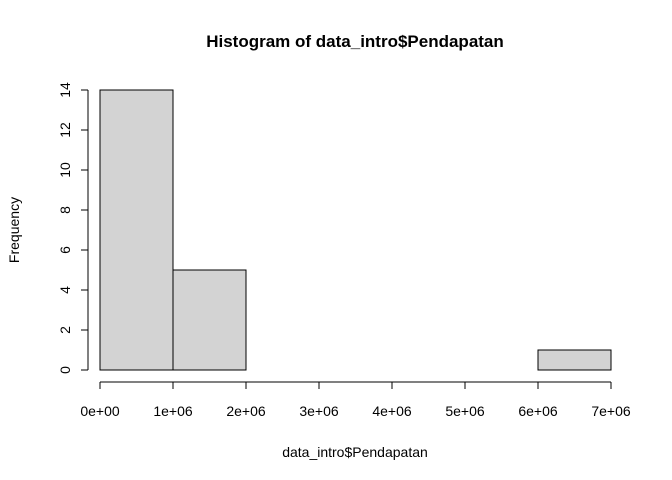 This screenshot has height=480, width=672. Describe the element at coordinates (65, 210) in the screenshot. I see `y-tick-label: 8` at that location.